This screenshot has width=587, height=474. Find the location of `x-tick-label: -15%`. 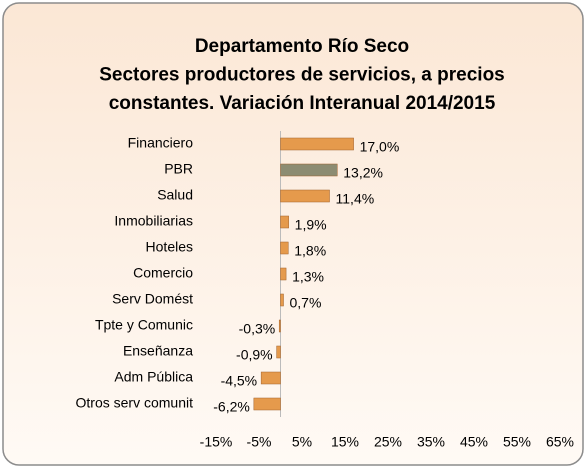

x-tick-label: -15% is located at coordinates (216, 442).